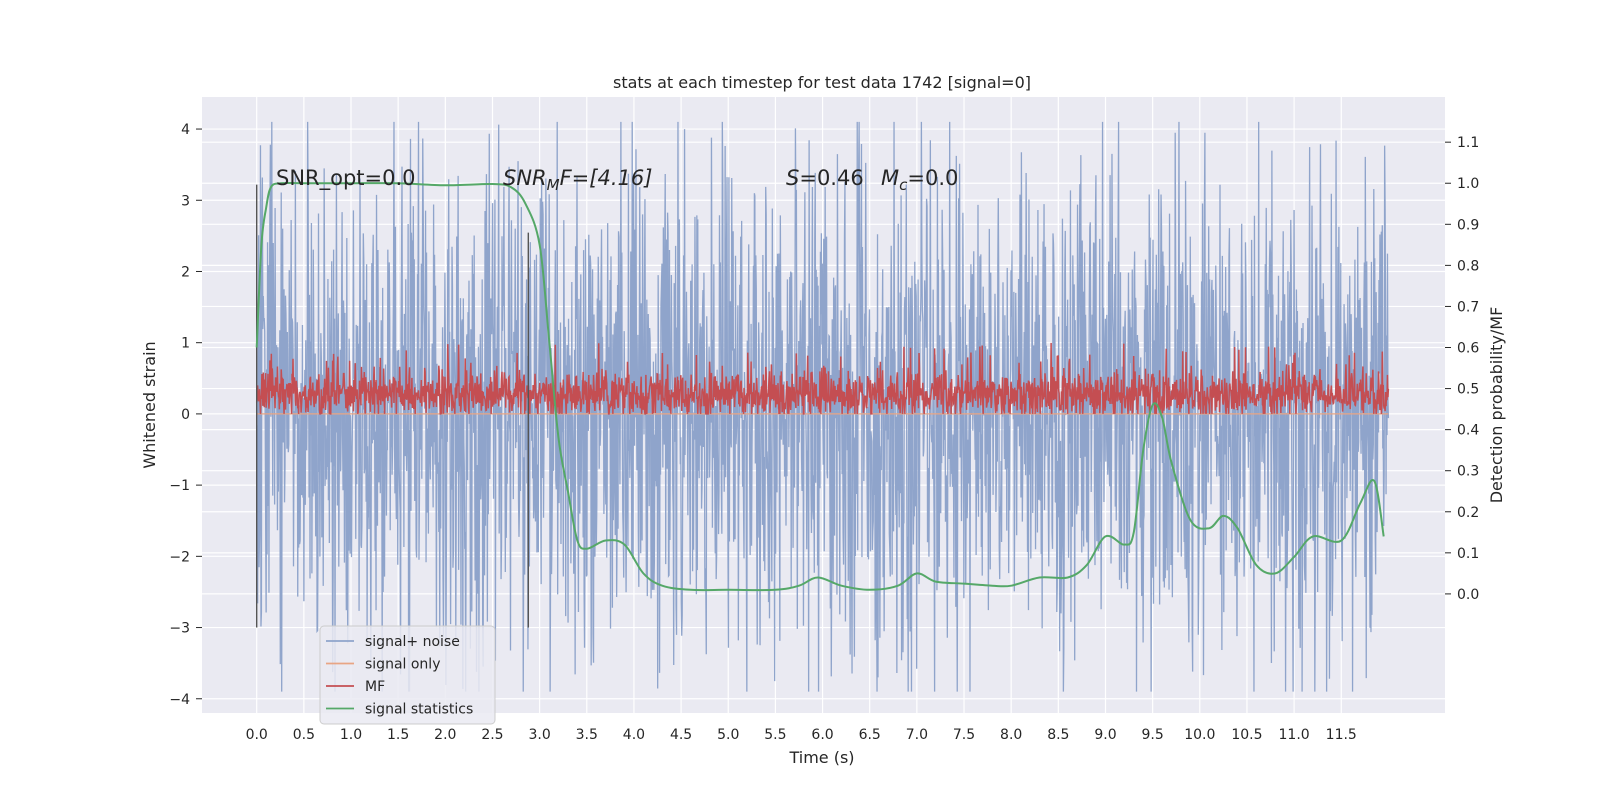  I want to click on y2-tick-label: 1.0, so click(1468, 184).